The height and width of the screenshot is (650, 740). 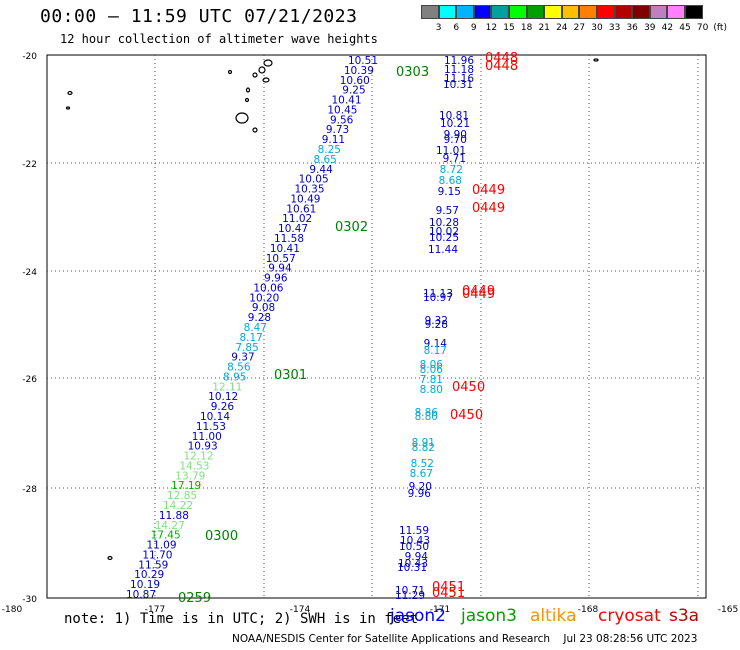 What do you see at coordinates (342, 120) in the screenshot?
I see `track-value-label: 9.56` at bounding box center [342, 120].